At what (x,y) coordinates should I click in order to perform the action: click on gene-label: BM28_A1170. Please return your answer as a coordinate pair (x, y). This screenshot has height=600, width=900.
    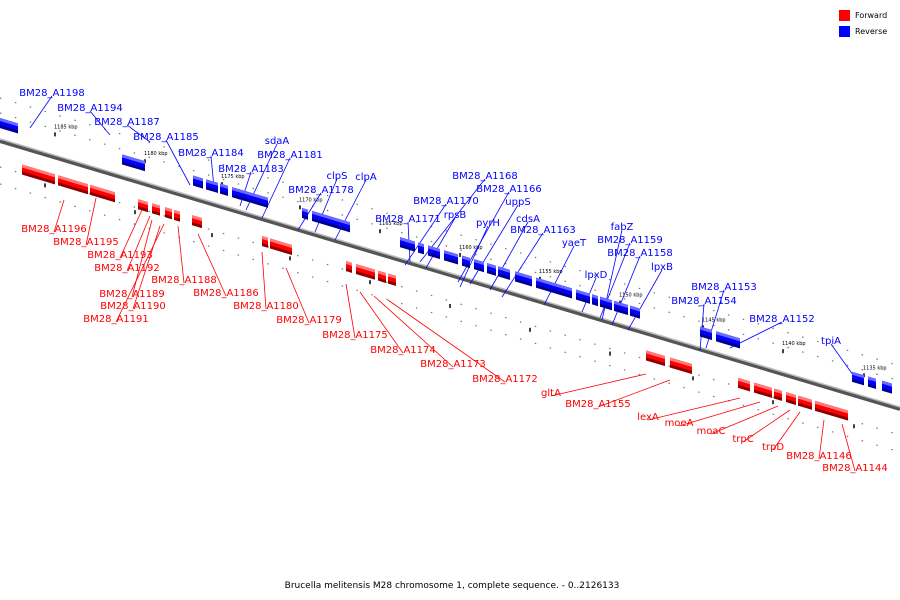
    Looking at the image, I should click on (446, 201).